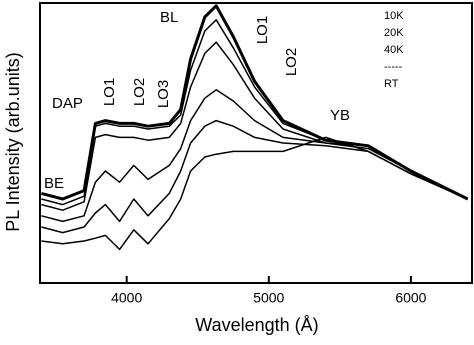 The width and height of the screenshot is (474, 345). Describe the element at coordinates (54, 183) in the screenshot. I see `annotation: BE` at that location.